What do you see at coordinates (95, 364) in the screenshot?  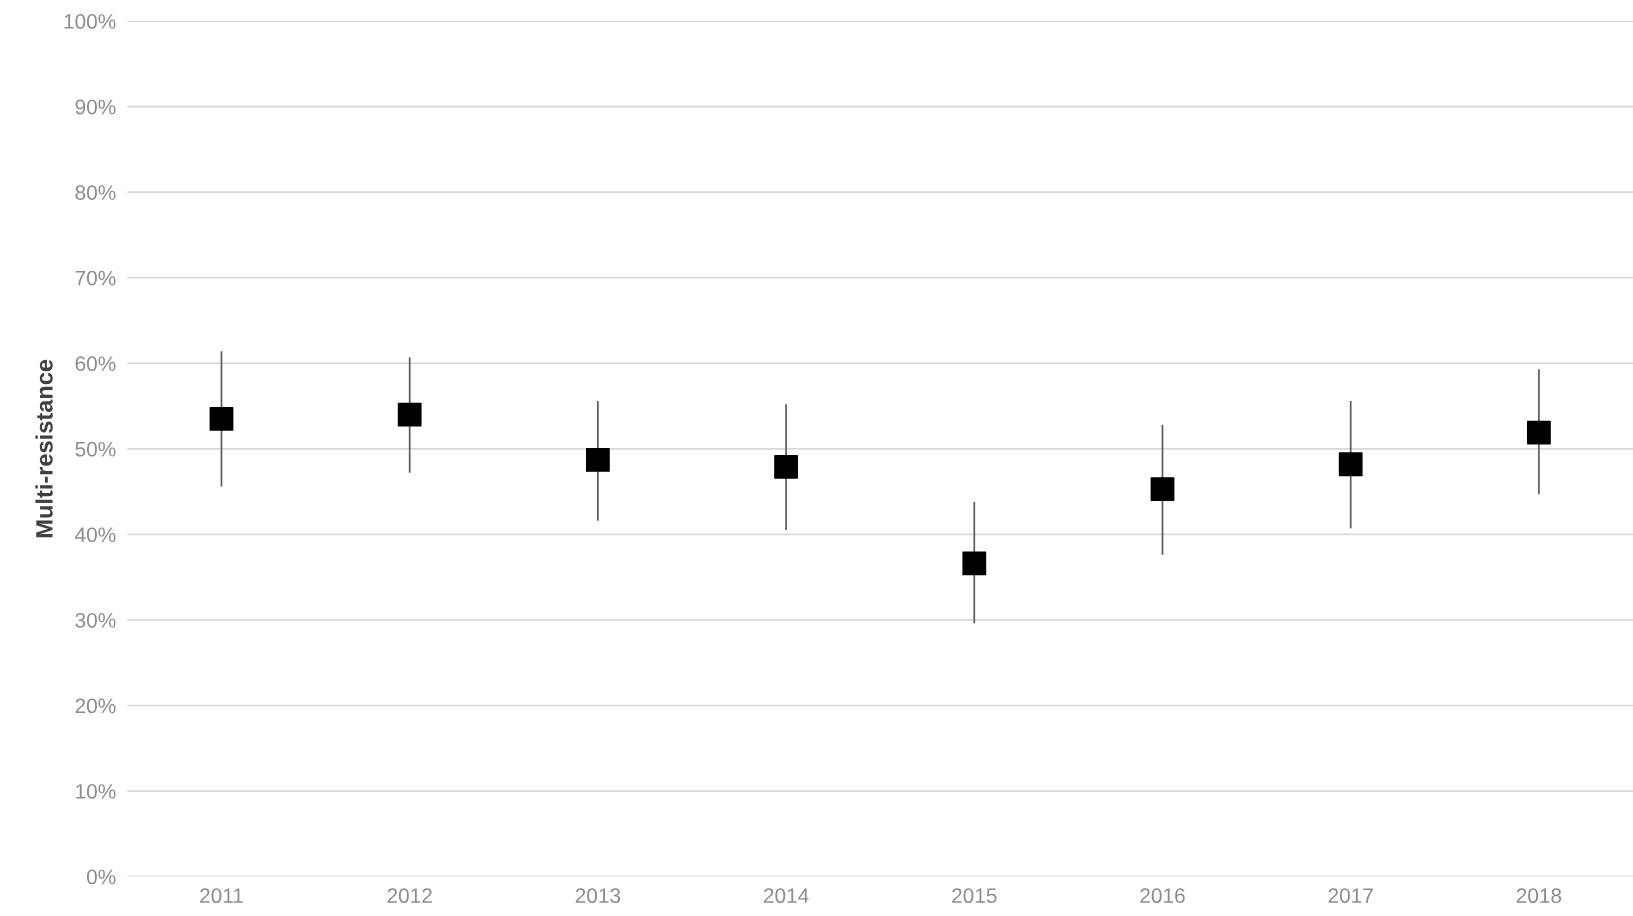 I see `y-tick-label: 60%` at bounding box center [95, 364].